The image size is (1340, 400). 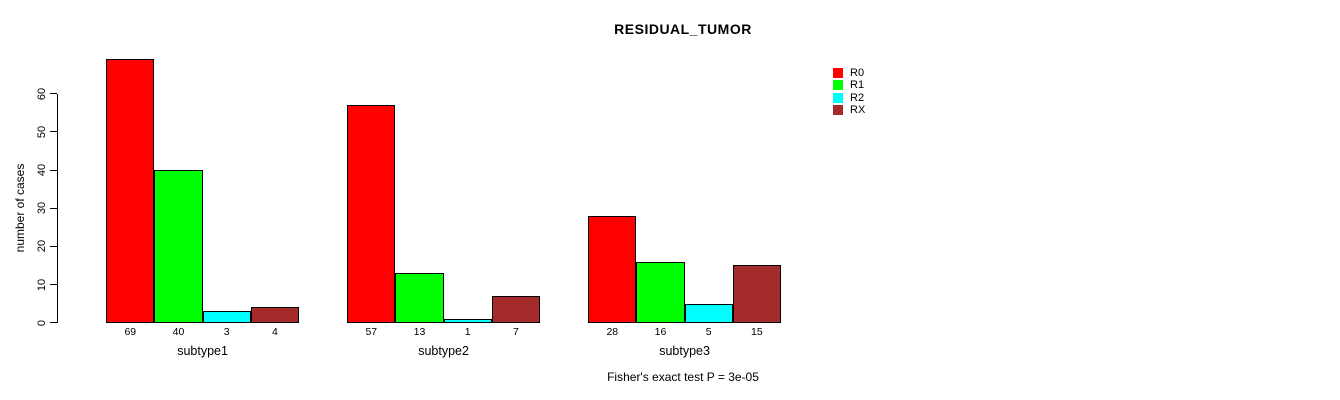 I want to click on category-label-subtype1: subtype1, so click(x=202, y=351).